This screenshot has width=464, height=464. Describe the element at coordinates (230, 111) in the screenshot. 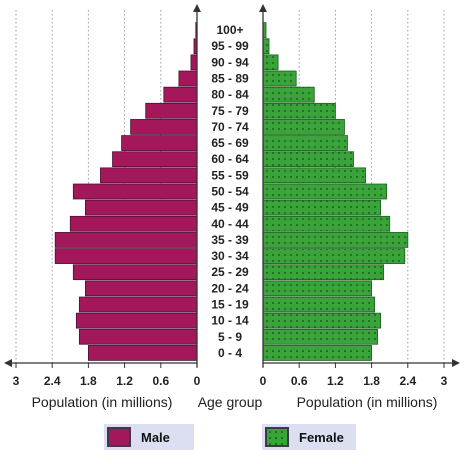

I see `age-group-label: 75 - 79` at that location.